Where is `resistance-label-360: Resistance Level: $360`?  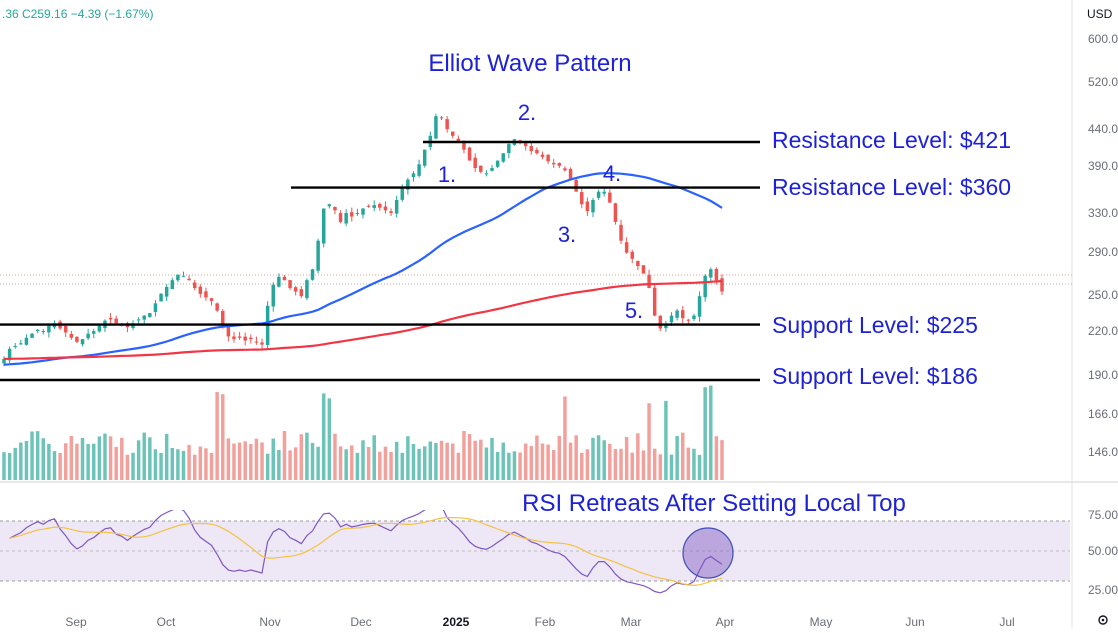
resistance-label-360: Resistance Level: $360 is located at coordinates (891, 187).